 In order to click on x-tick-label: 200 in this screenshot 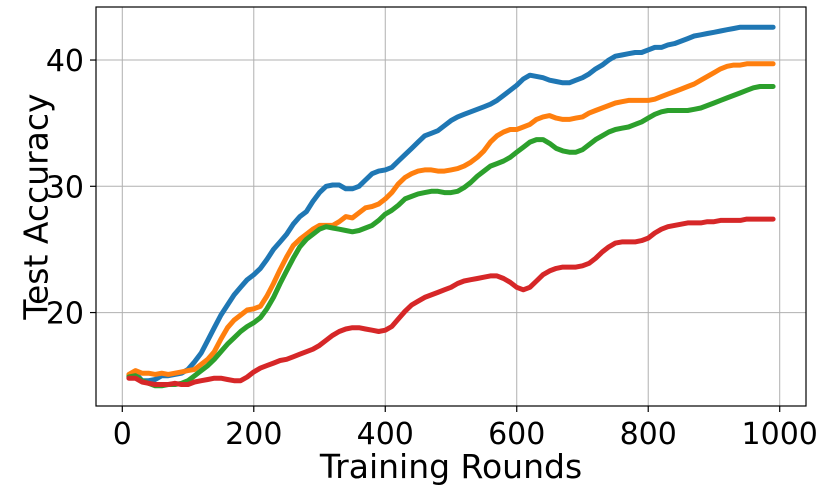, I will do `click(253, 434)`.